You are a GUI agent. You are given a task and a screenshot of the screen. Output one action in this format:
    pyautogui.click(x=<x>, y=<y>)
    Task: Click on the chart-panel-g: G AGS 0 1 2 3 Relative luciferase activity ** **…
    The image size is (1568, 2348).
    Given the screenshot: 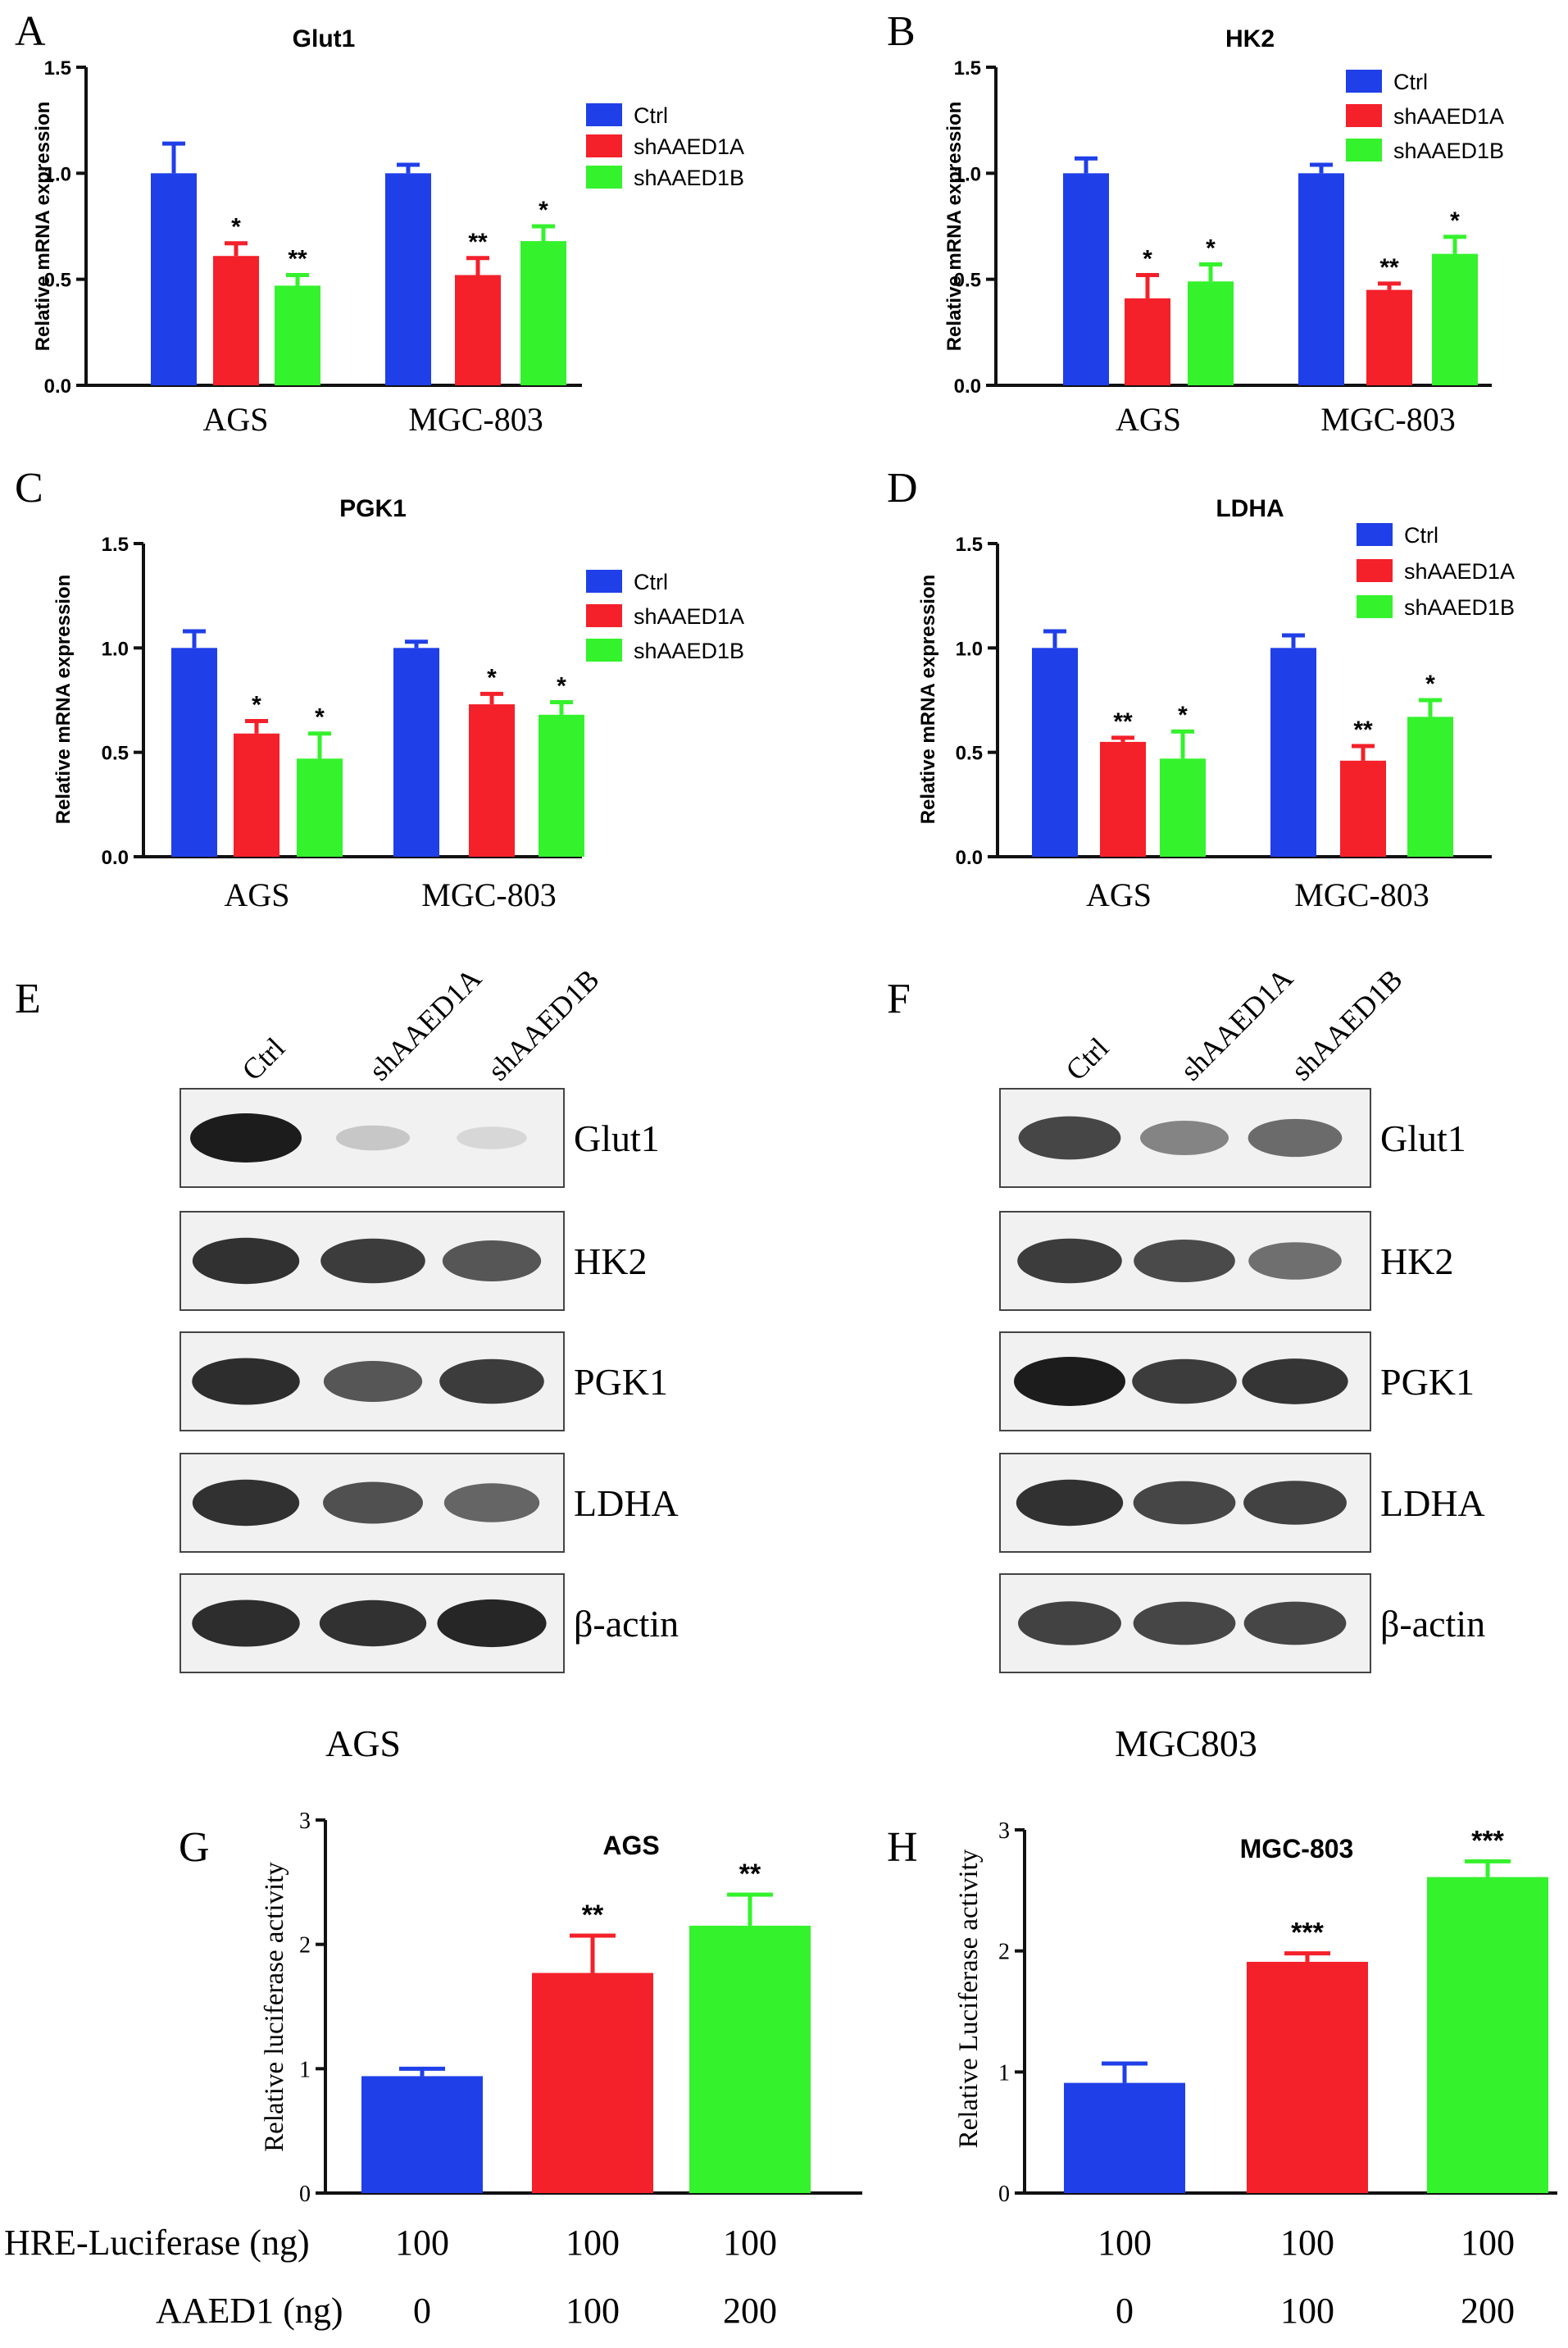 What is the action you would take?
    pyautogui.click(x=433, y=2070)
    